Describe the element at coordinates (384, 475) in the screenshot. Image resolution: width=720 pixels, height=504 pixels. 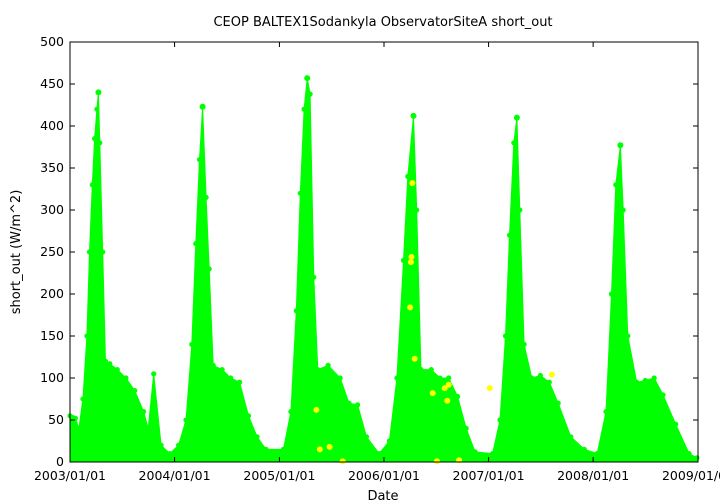
I see `x-tick-label: 2006/01/01` at that location.